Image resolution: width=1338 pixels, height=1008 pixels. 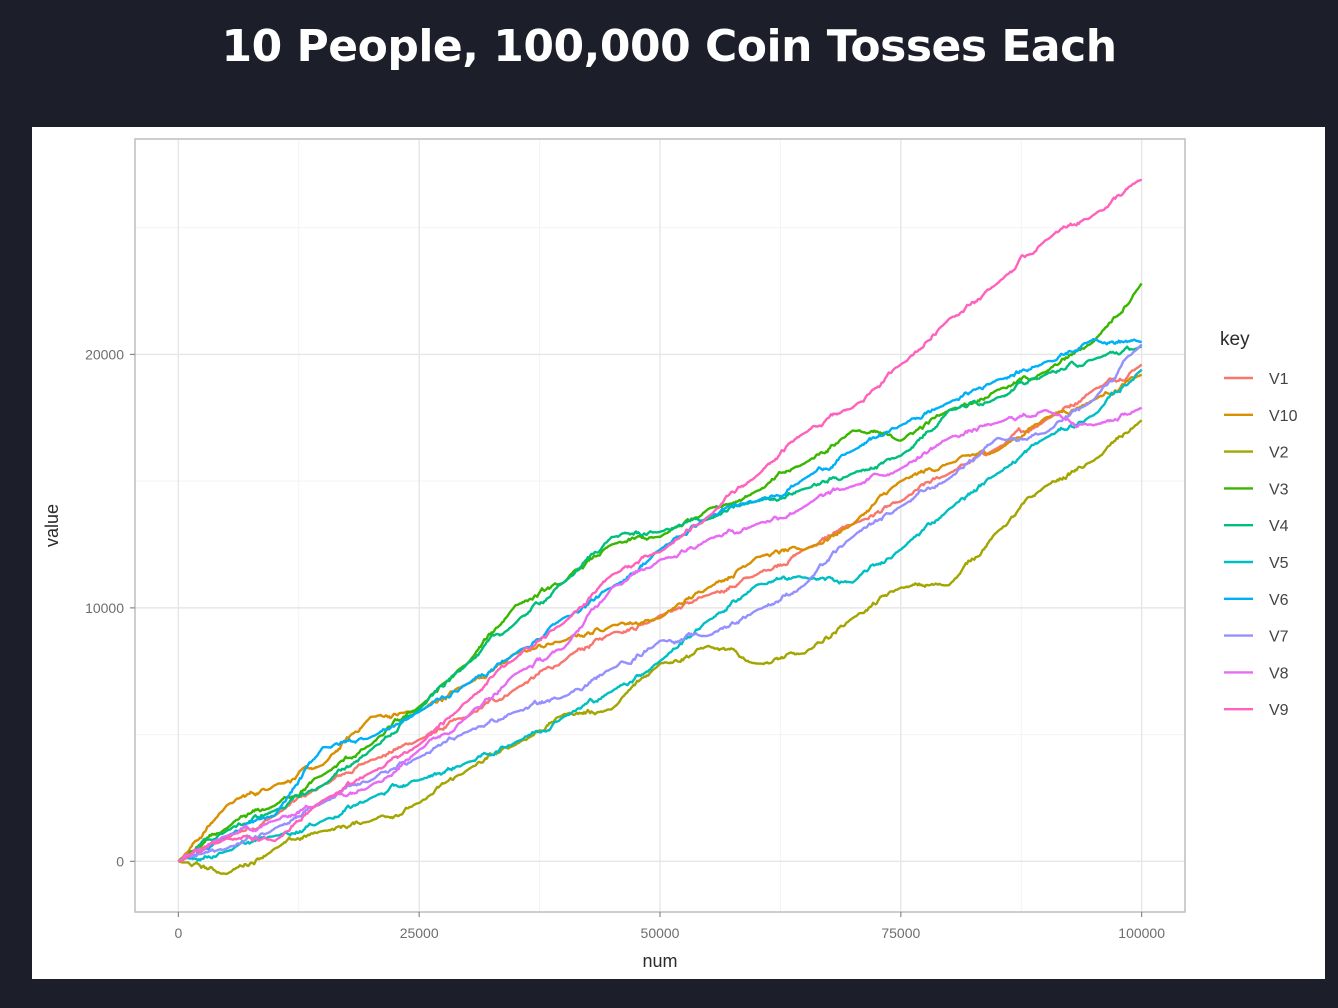 I want to click on x-tick-label: 25000, so click(x=419, y=933).